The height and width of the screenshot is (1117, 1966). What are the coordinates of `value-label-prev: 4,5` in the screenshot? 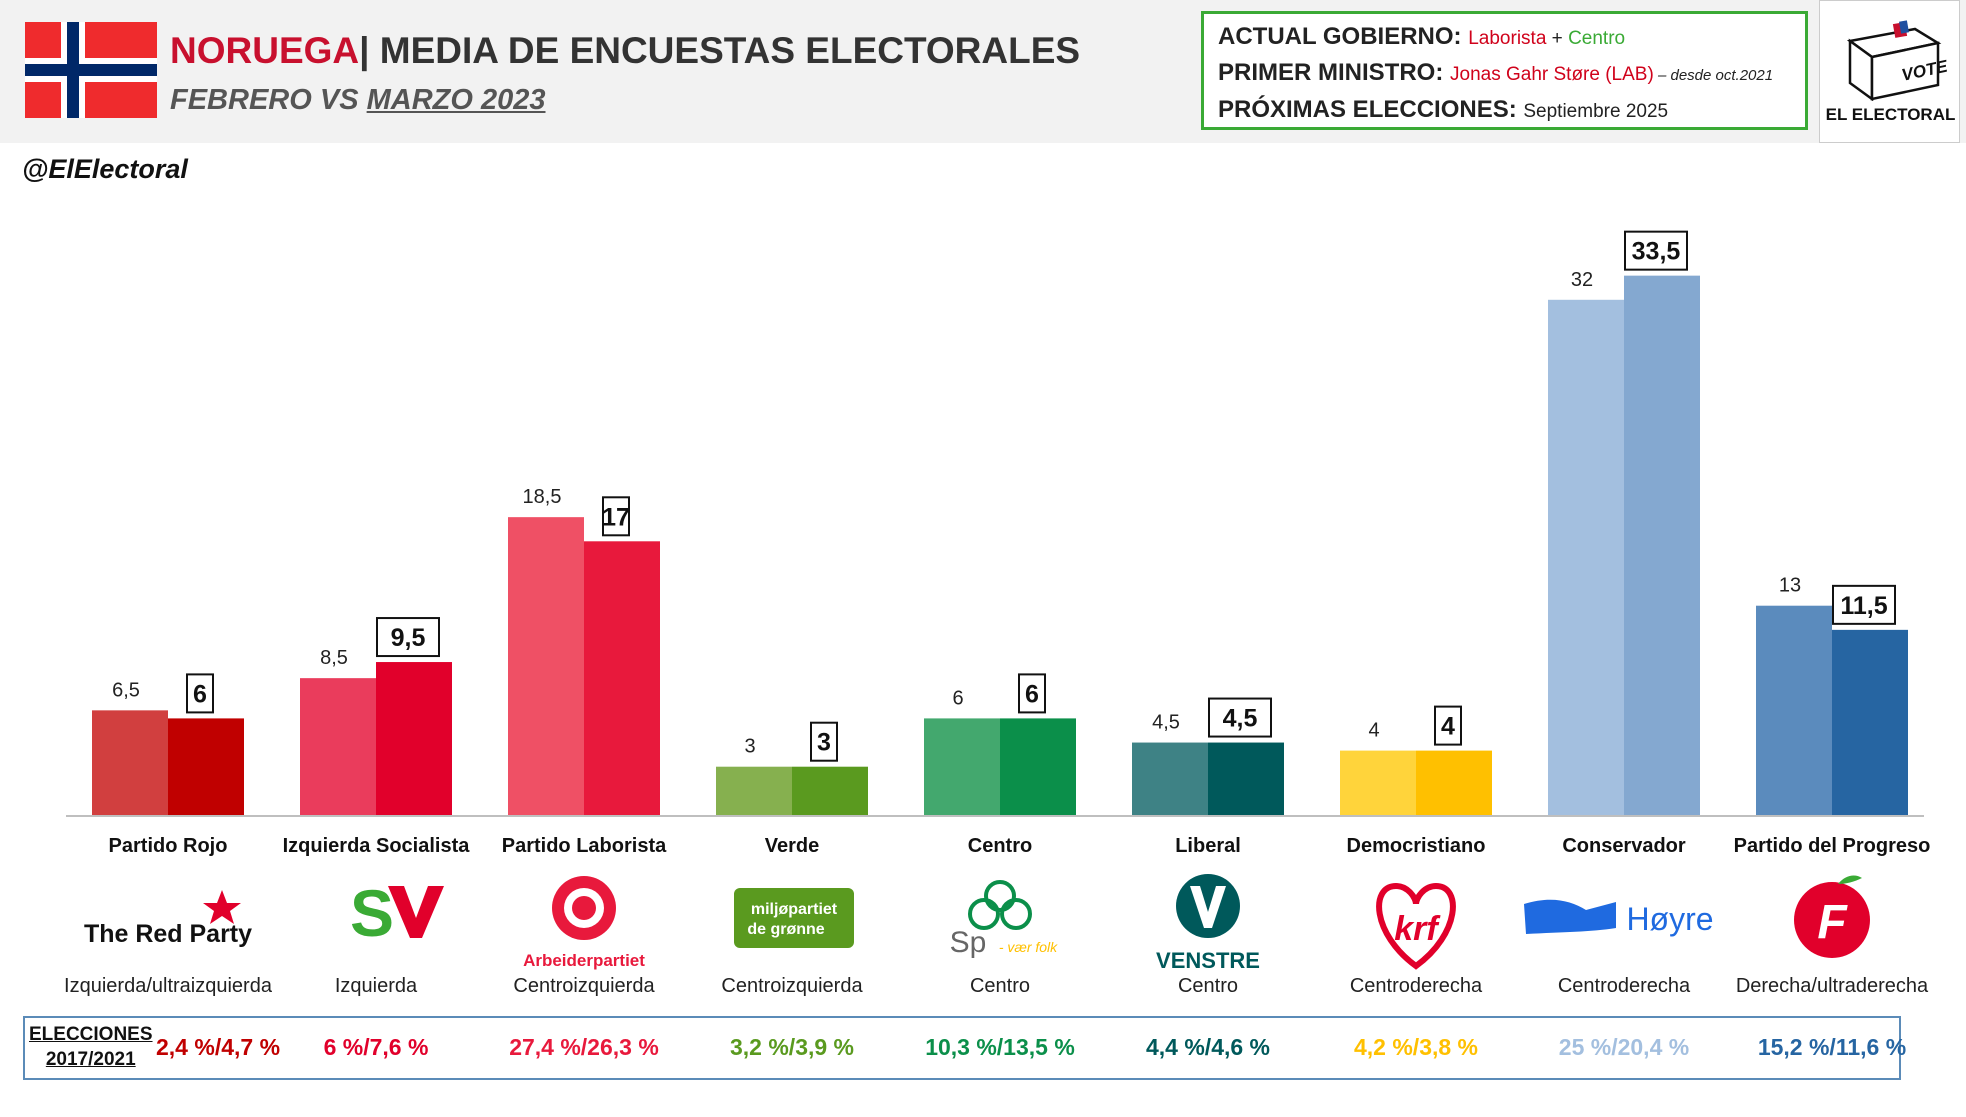 It's located at (1166, 723).